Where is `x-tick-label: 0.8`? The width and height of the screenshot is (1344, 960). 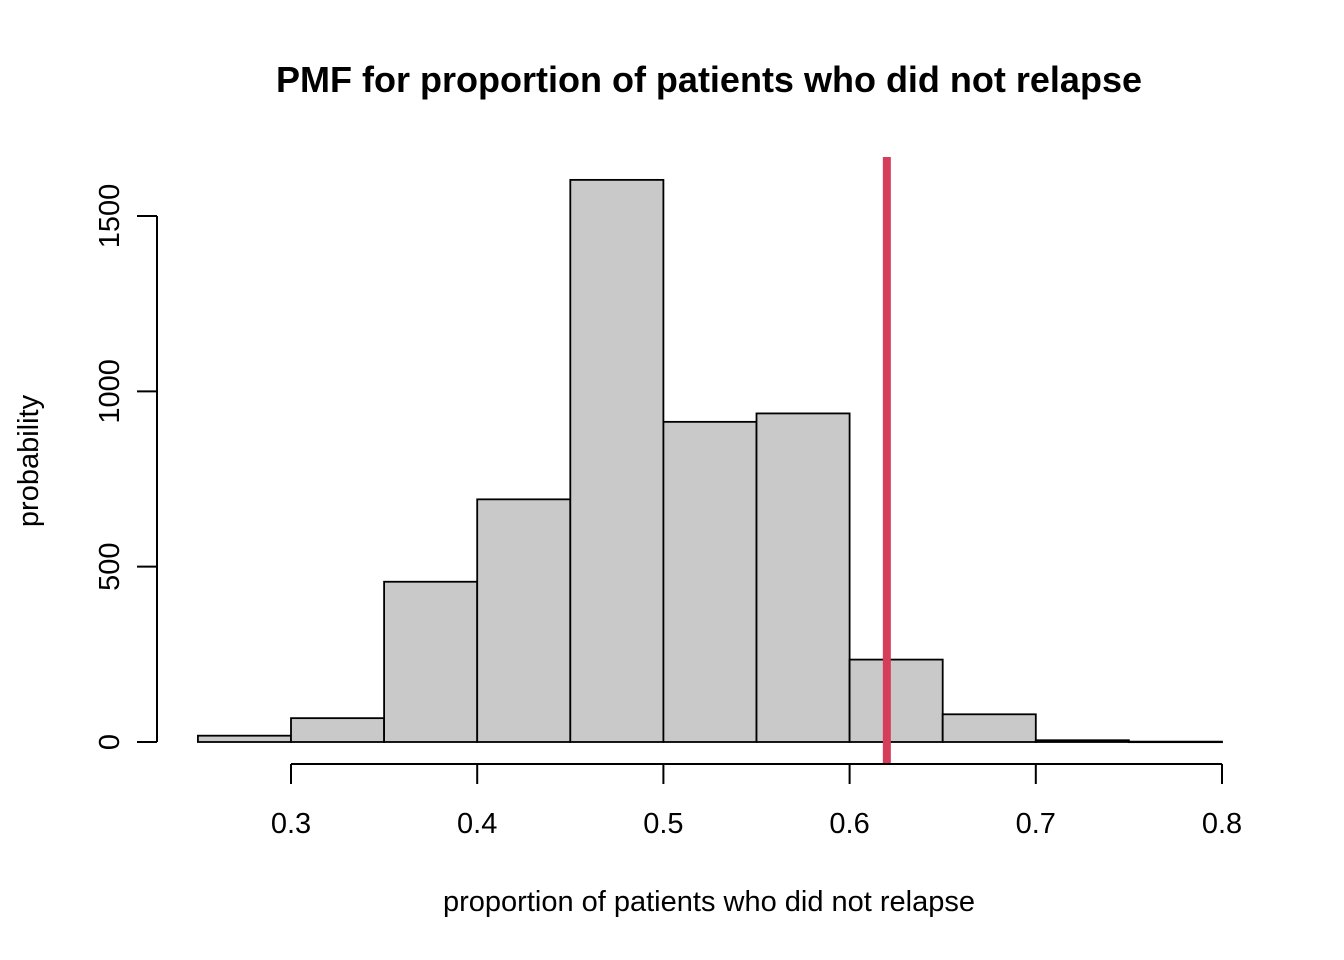 x-tick-label: 0.8 is located at coordinates (1222, 824).